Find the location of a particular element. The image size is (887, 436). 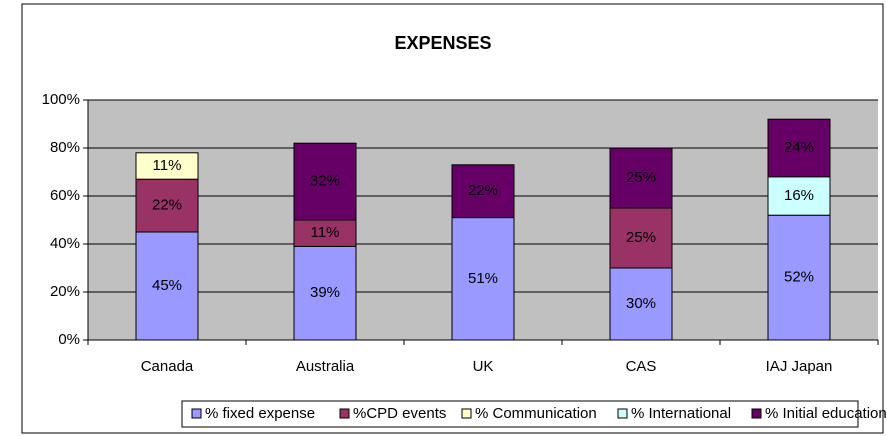

legend-label: % fixed expense is located at coordinates (260, 413).